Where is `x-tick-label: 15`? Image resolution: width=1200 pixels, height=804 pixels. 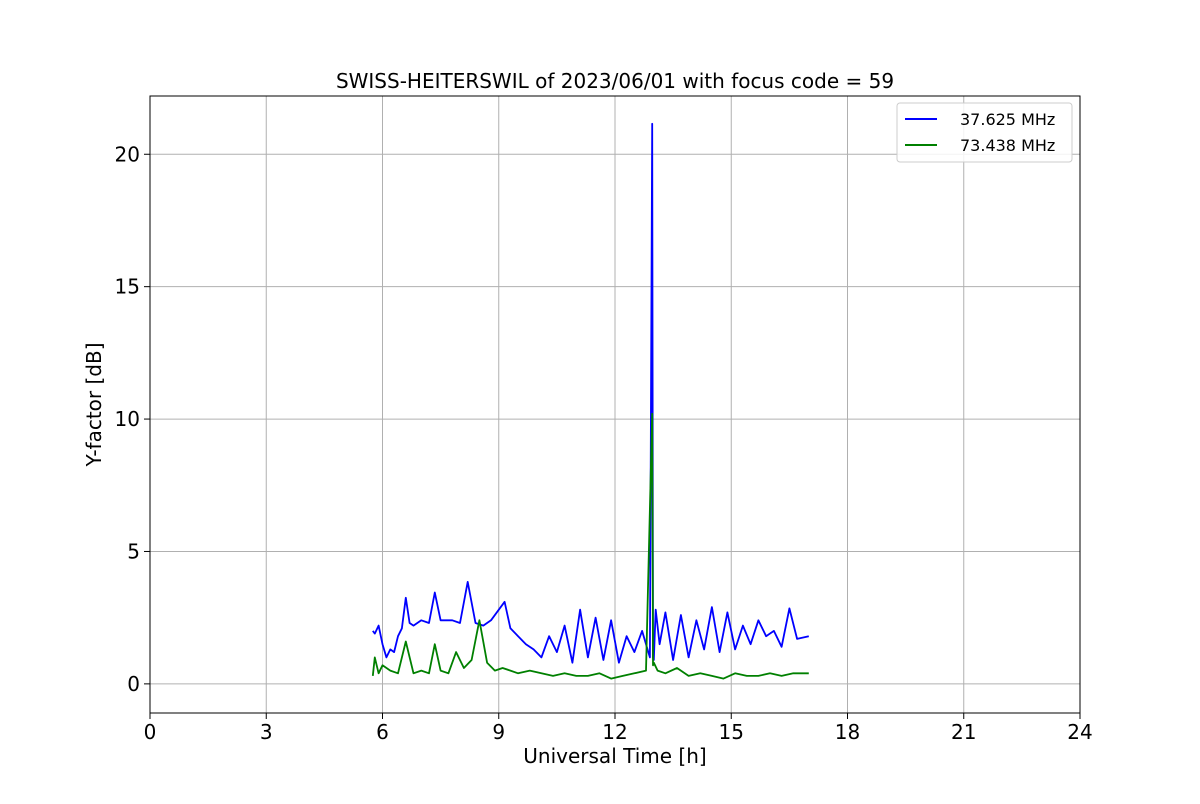
x-tick-label: 15 is located at coordinates (731, 732).